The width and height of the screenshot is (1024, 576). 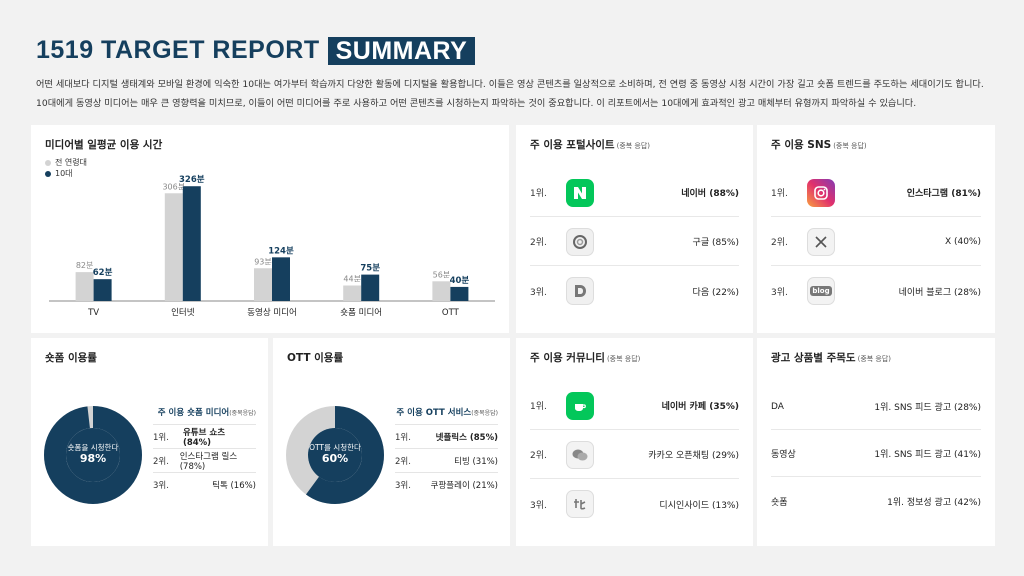 I want to click on category-label: TV, so click(x=93, y=313).